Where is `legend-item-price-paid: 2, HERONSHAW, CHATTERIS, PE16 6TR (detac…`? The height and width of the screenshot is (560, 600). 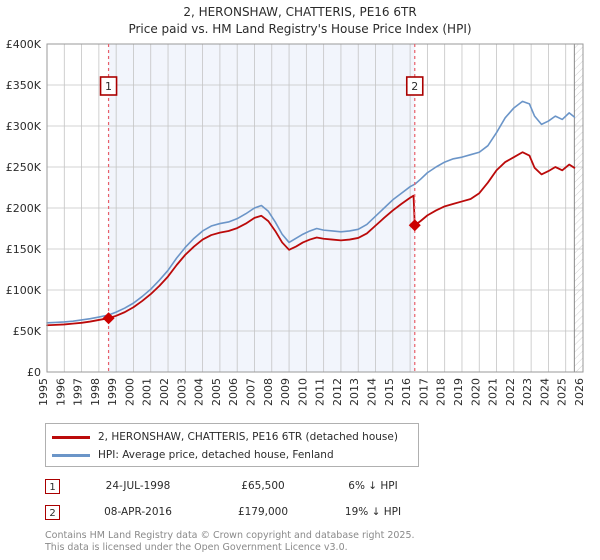
legend-item-price-paid: 2, HERONSHAW, CHATTERIS, PE16 6TR (detac… is located at coordinates (232, 437).